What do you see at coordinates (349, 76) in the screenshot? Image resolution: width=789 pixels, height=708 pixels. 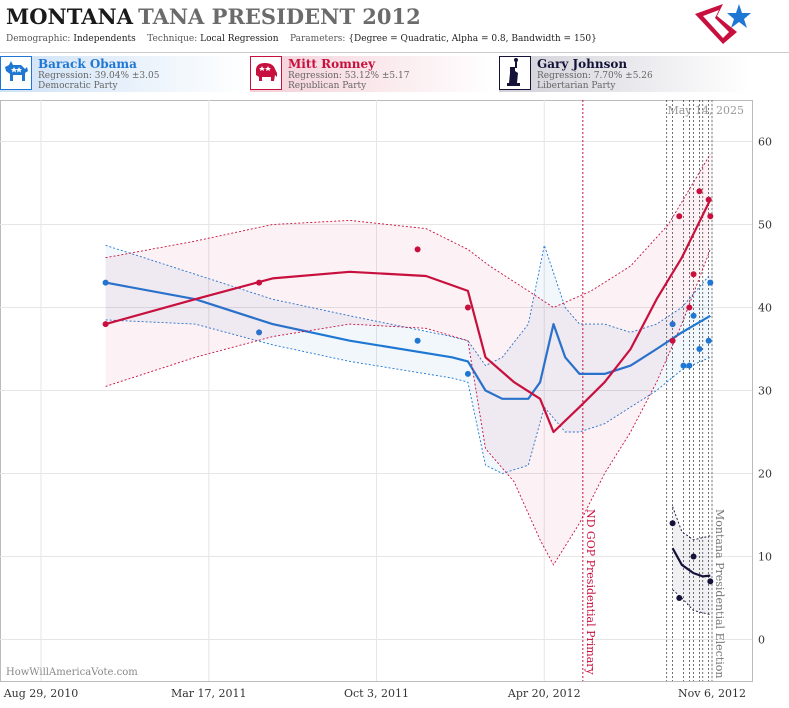 I see `candidate-regression: Regression: 53.12% ±5.17` at bounding box center [349, 76].